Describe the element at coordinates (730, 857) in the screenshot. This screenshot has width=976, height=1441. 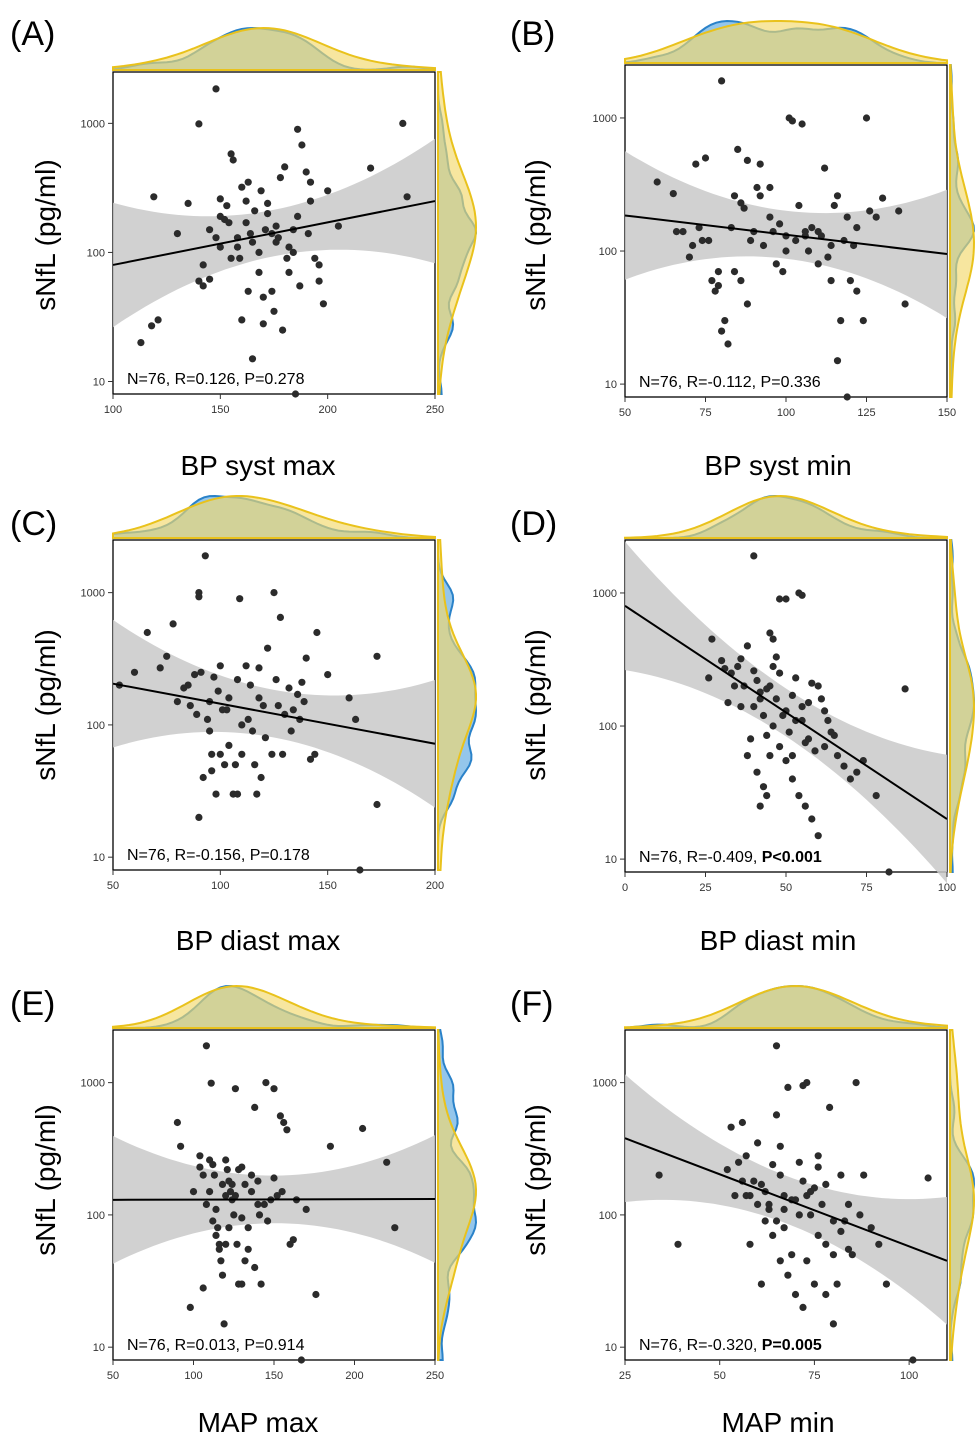
I see `stats-annotation: N=76, R=-0.409, P<0.001` at that location.